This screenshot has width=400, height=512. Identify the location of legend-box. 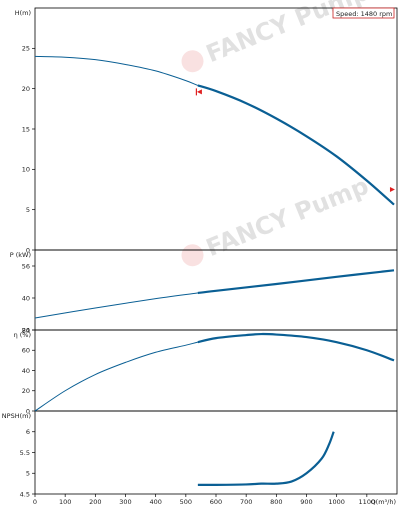
(363, 13).